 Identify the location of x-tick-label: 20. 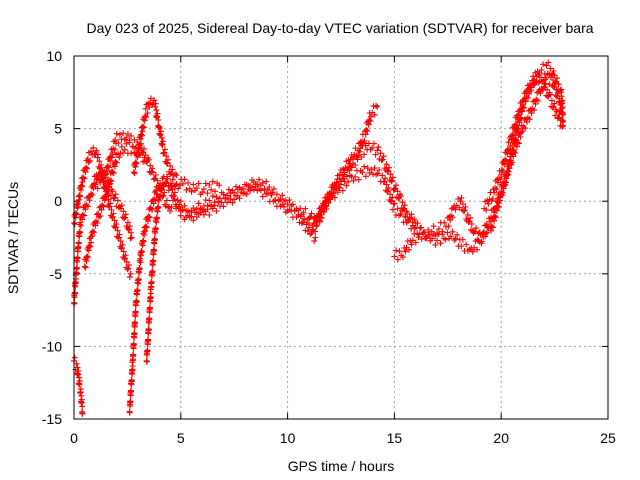
(501, 438).